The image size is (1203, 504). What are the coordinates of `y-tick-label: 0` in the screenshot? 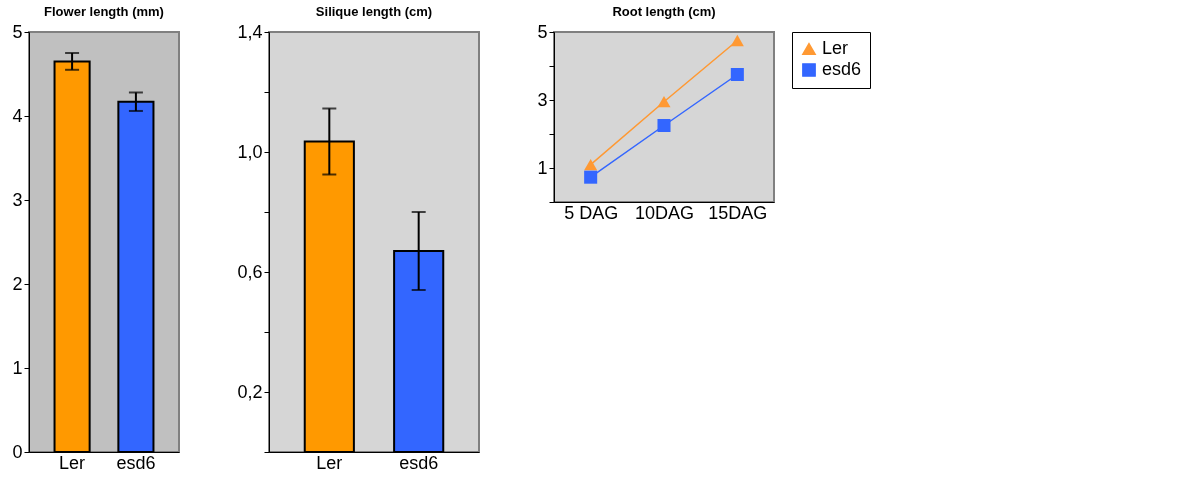 It's located at (17, 451).